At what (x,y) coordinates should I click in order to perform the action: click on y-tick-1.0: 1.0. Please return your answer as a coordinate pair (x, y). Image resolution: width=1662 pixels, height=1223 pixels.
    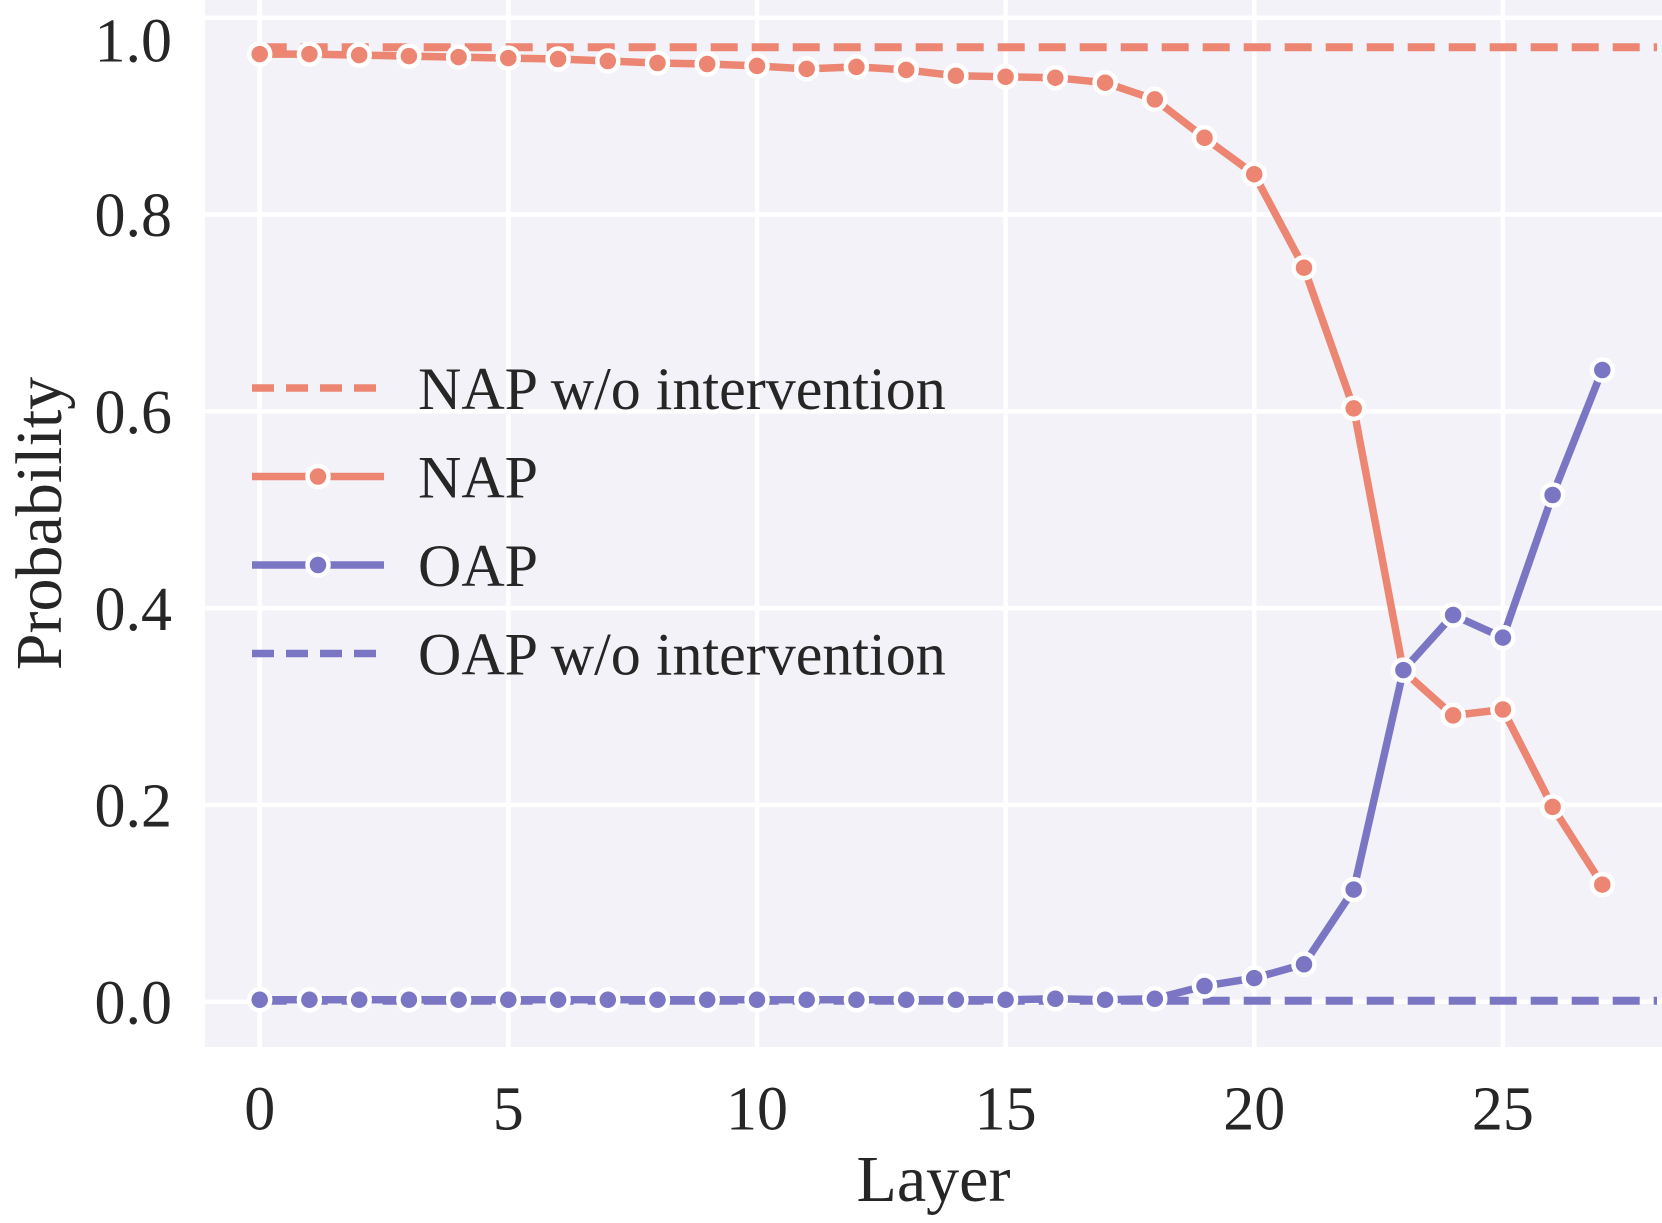
    Looking at the image, I should click on (134, 42).